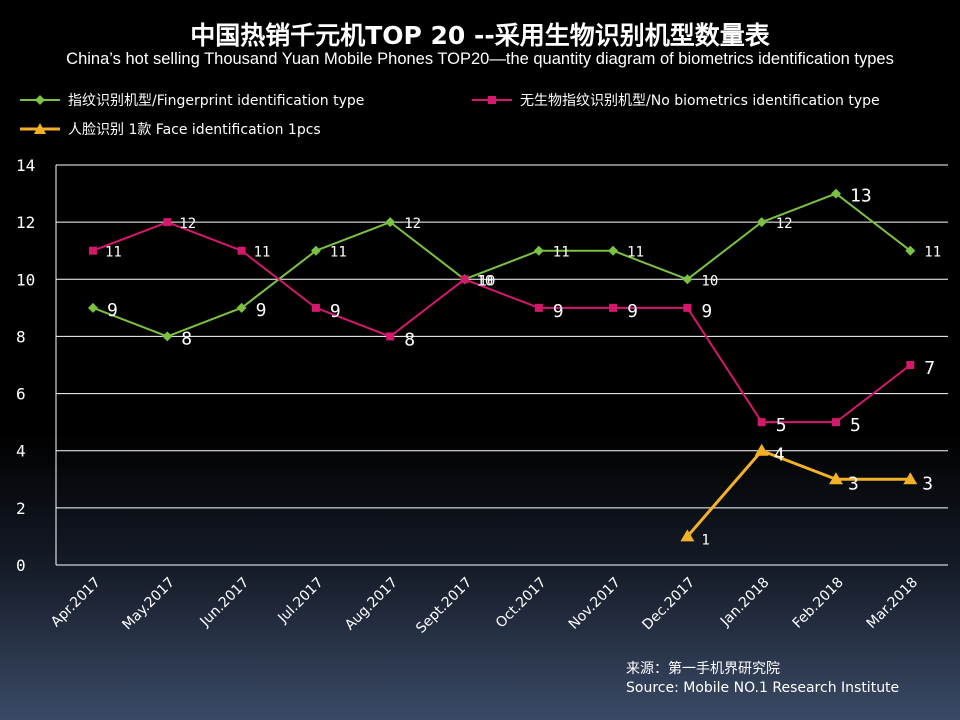  I want to click on x-tick-label: Feb.2018, so click(818, 603).